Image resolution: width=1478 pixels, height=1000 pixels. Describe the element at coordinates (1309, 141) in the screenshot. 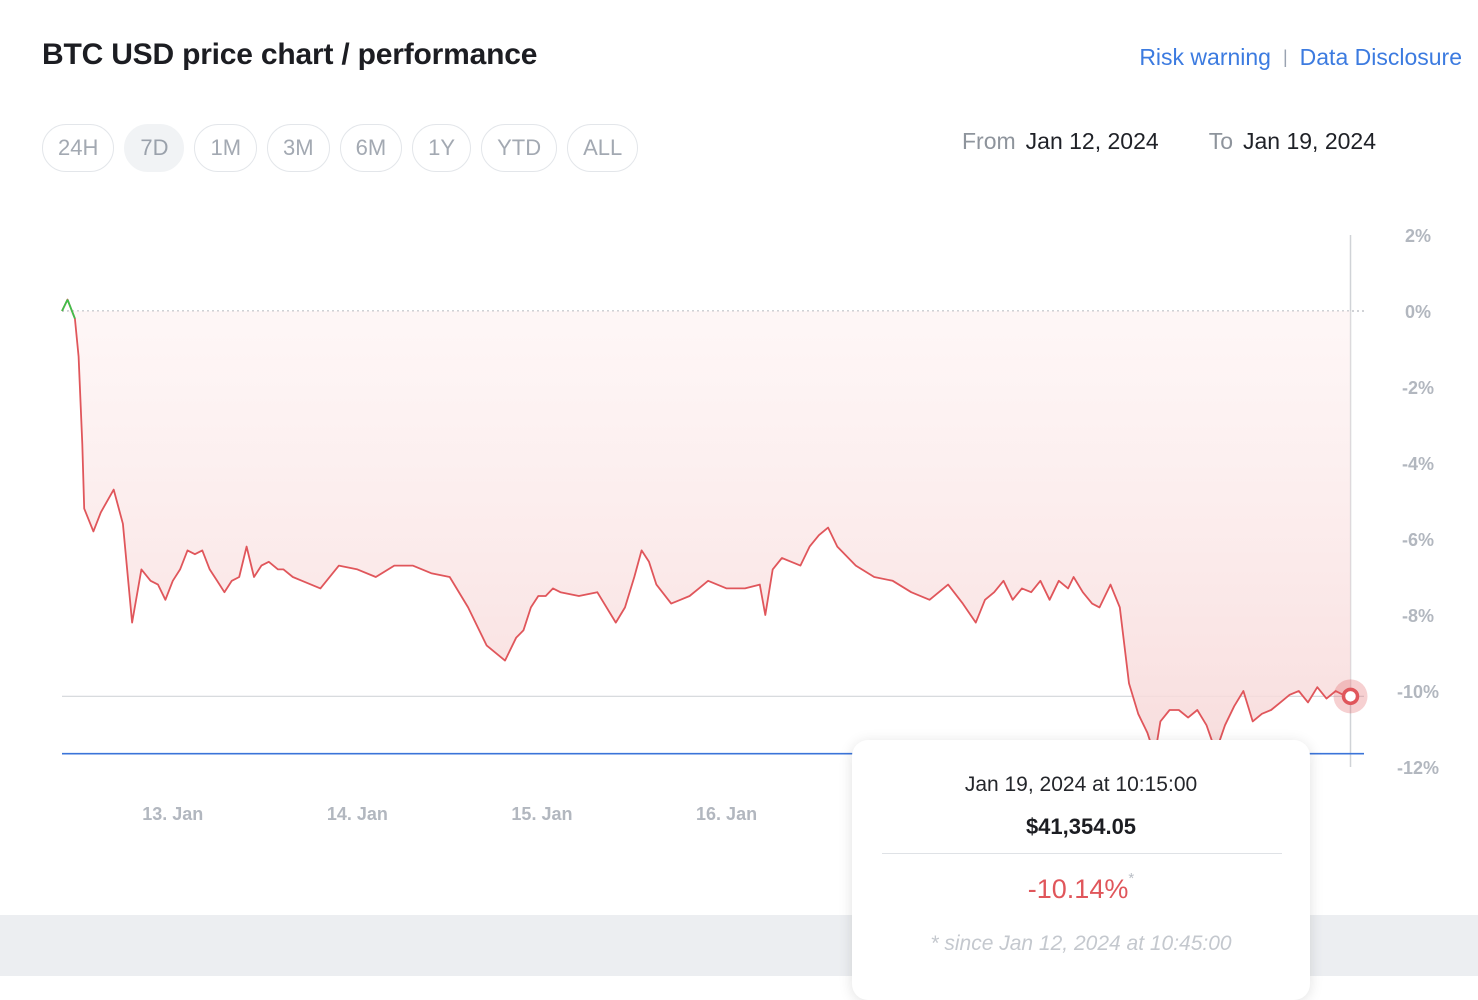

I see `to-date: Jan 19, 2024` at that location.